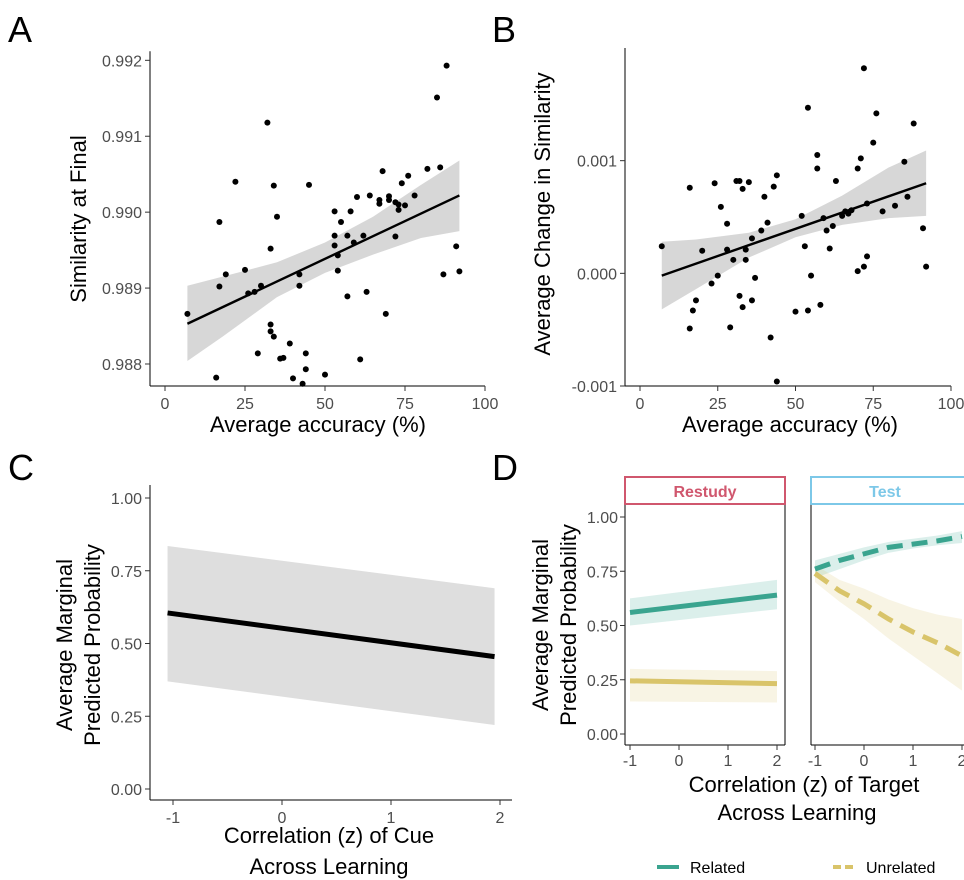 The height and width of the screenshot is (880, 964). Describe the element at coordinates (795, 868) in the screenshot. I see `legend: Related Unrelated` at that location.